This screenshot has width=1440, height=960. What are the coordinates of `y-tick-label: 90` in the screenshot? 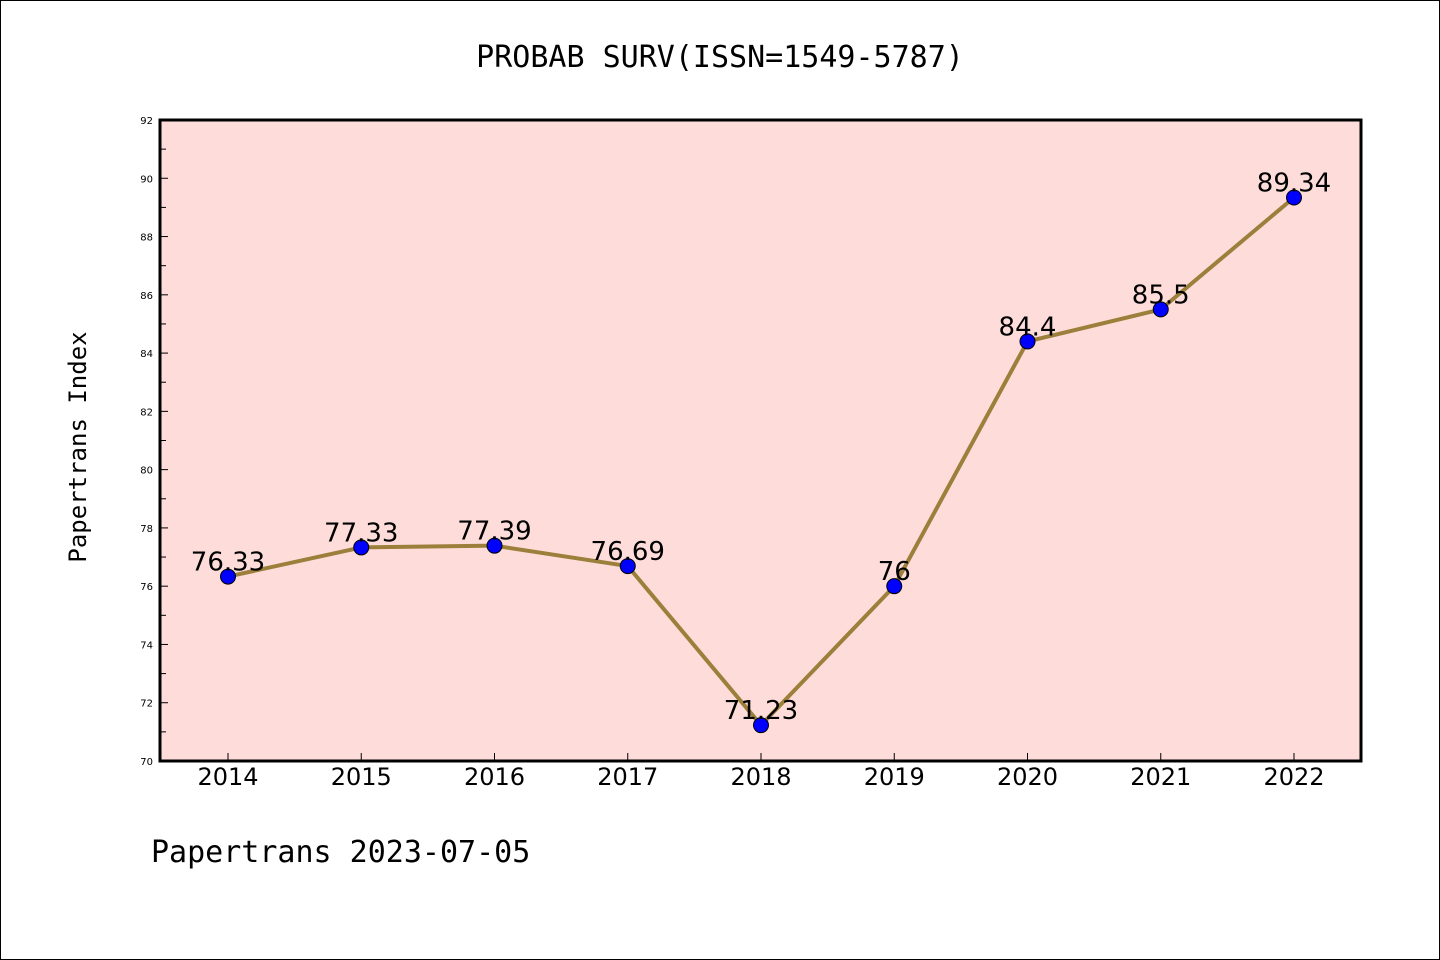 It's located at (146, 179).